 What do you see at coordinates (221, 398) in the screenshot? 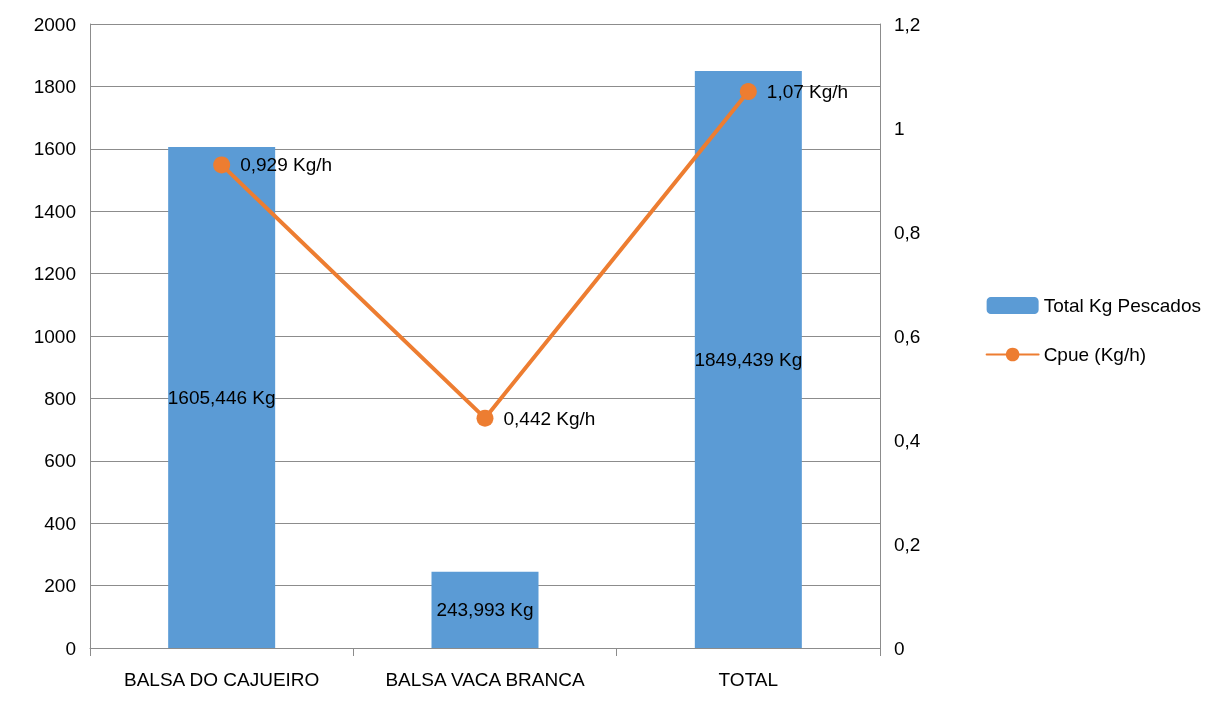
I see `data-label: 1605,446 Kg` at bounding box center [221, 398].